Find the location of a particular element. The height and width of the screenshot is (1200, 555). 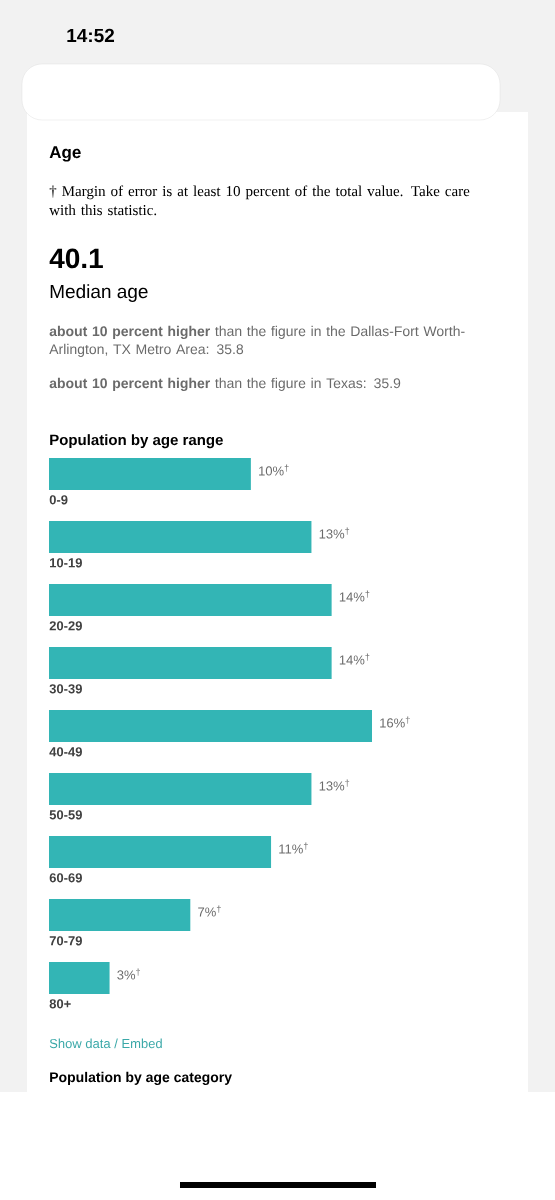

data-label: 3%$^{†}$ is located at coordinates (129, 974).